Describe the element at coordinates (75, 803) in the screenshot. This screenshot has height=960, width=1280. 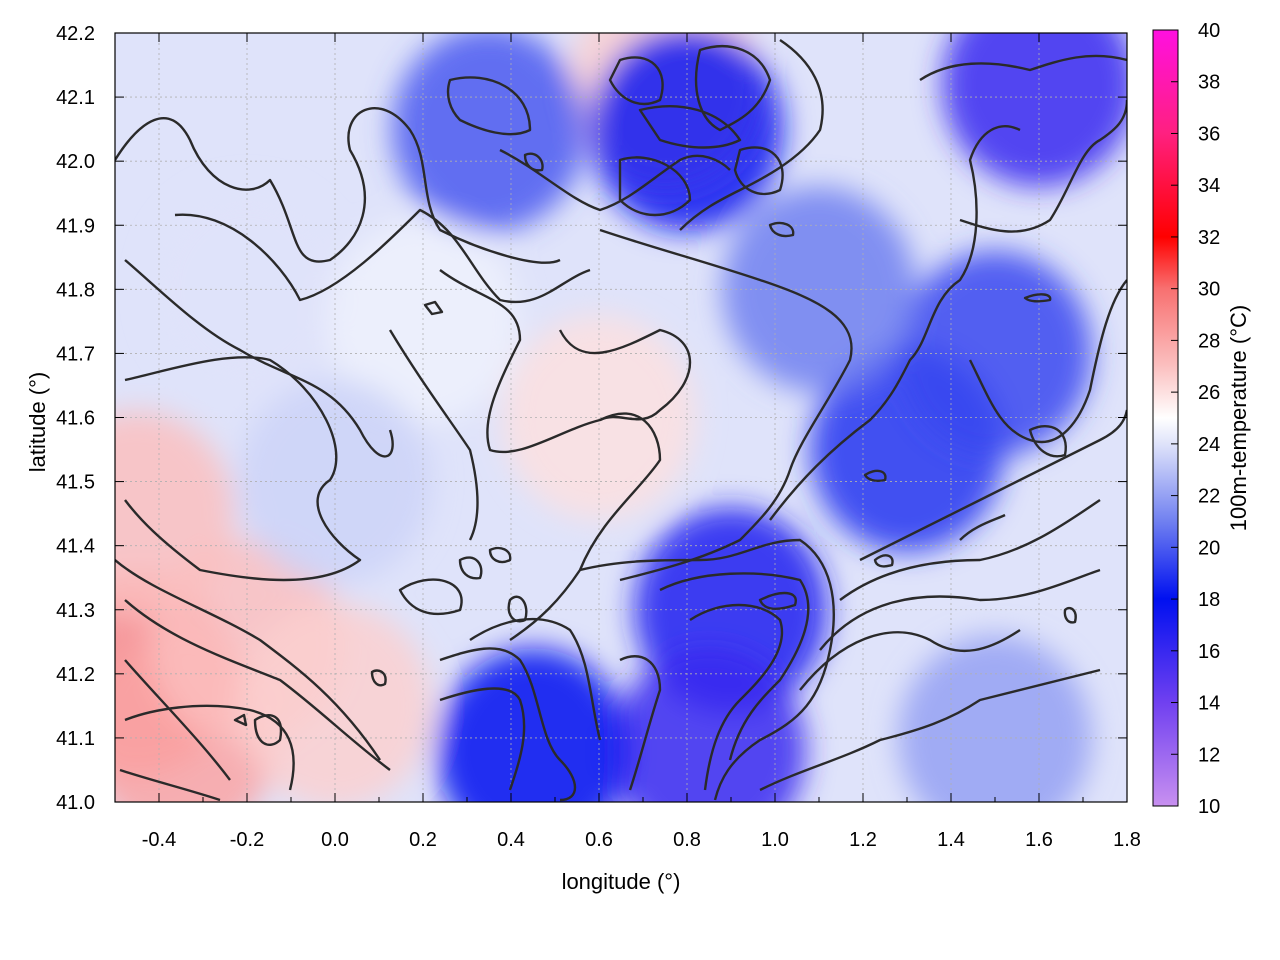
I see `y-tick-label: 41.0` at that location.